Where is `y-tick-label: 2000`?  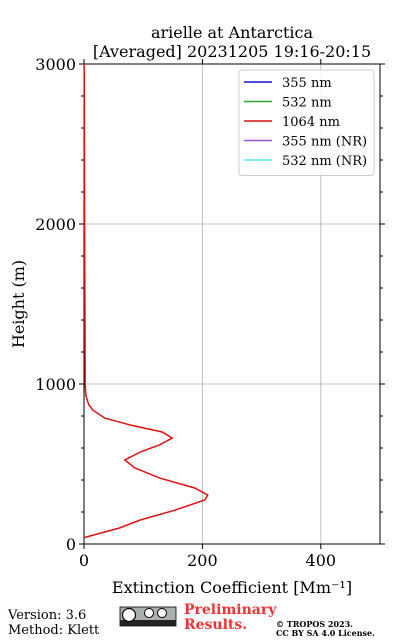
y-tick-label: 2000 is located at coordinates (55, 224).